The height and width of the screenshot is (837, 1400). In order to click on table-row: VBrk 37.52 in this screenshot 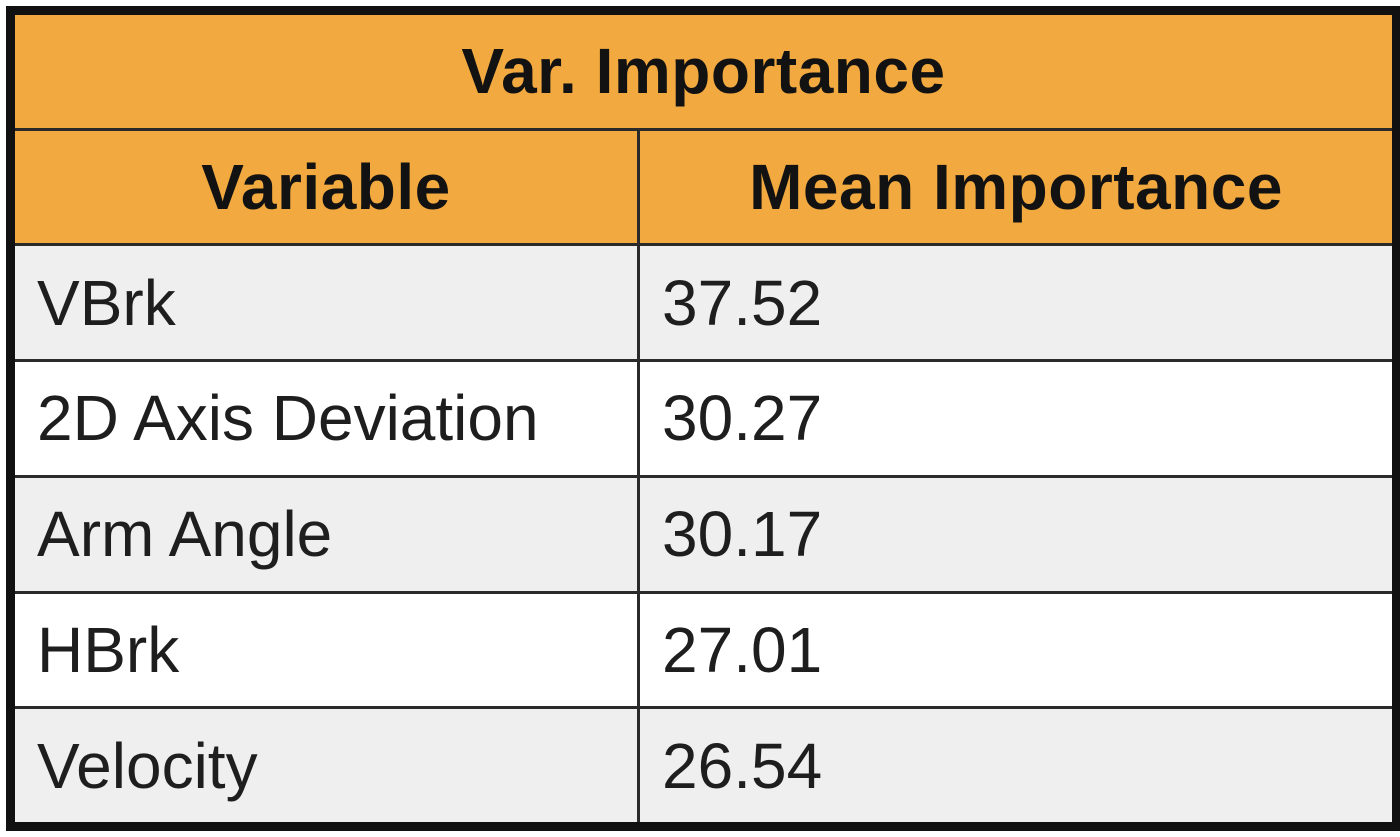, I will do `click(703, 303)`.